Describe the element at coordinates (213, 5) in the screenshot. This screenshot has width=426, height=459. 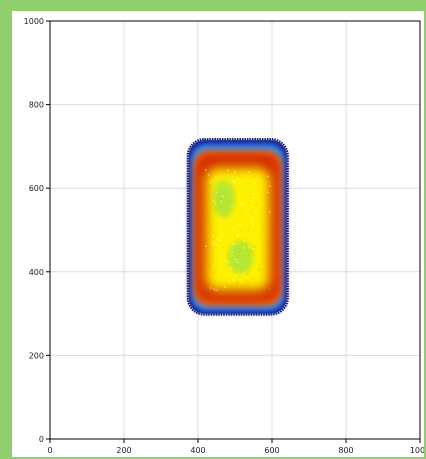
I see `title-strip` at that location.